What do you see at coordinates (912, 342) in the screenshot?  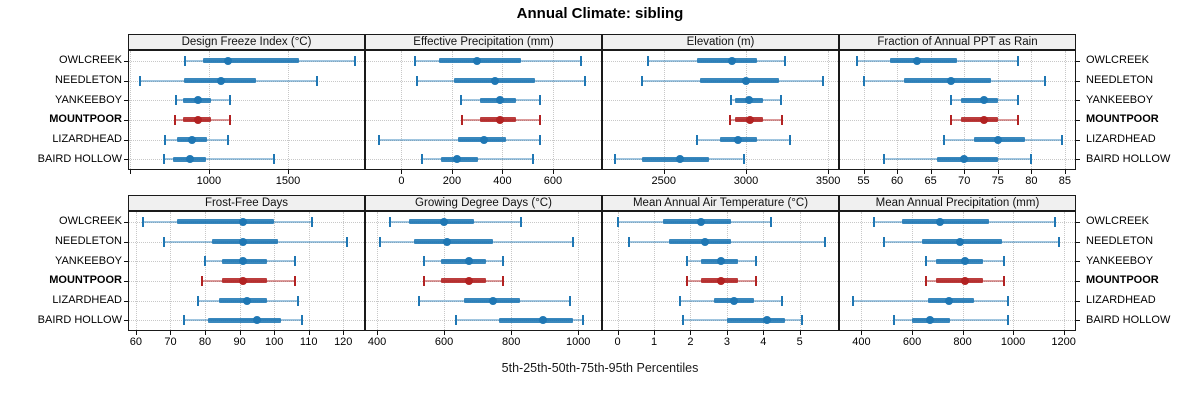 I see `axis-tick-label: 600` at bounding box center [912, 342].